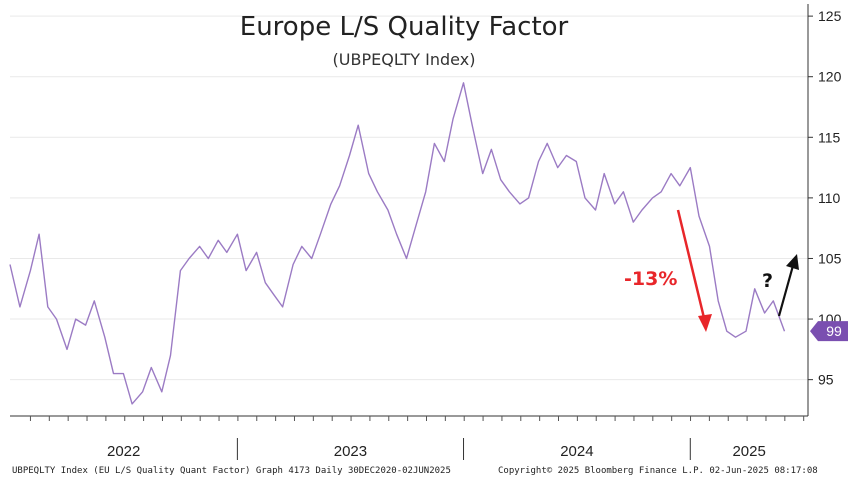 The image size is (868, 492). I want to click on x-tick-label: 2023, so click(350, 451).